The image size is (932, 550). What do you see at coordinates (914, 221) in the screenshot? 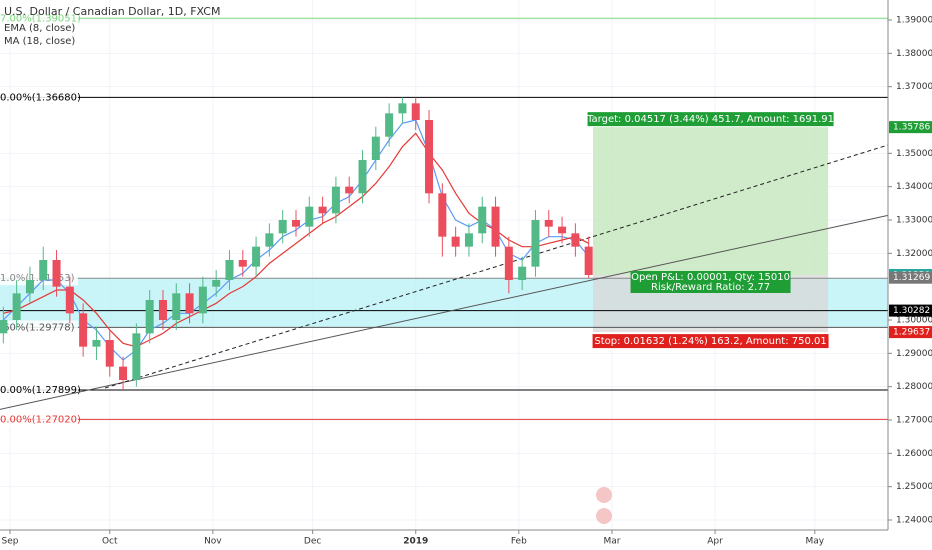
I see `y-tick-label: 1.33000` at bounding box center [914, 221].